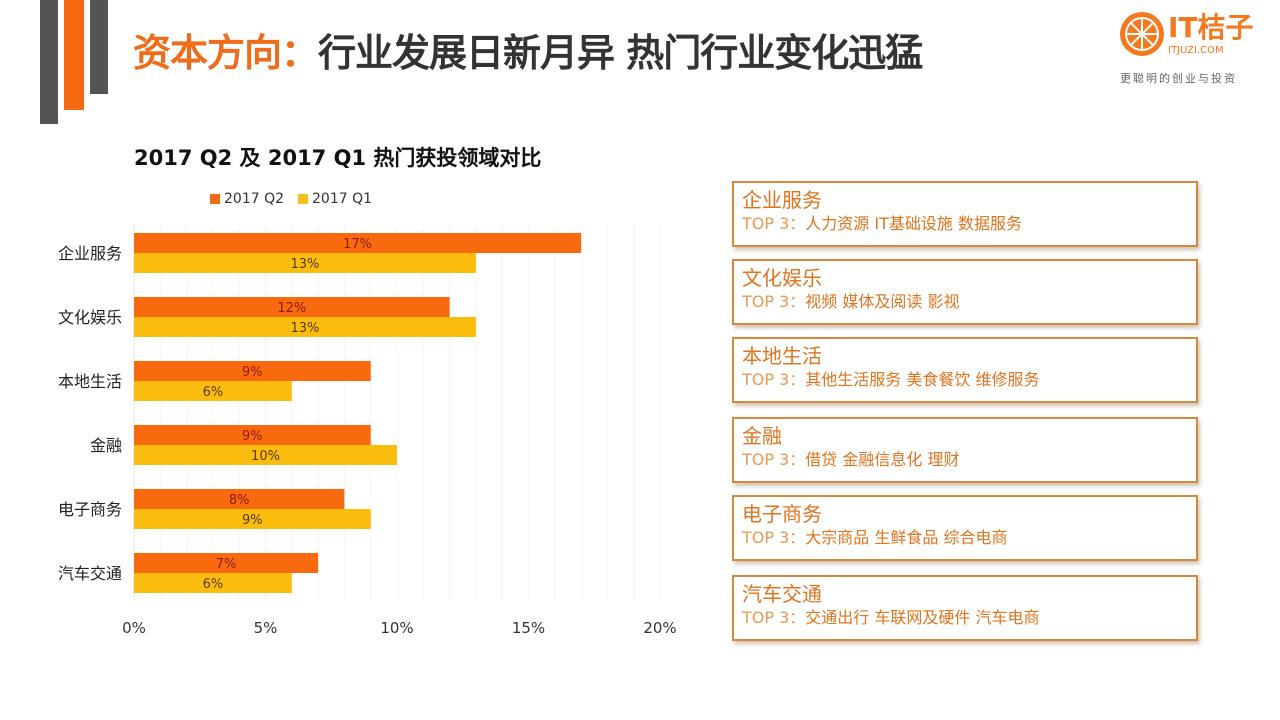 The width and height of the screenshot is (1280, 720). I want to click on legend-item-q1: 2017 Q1, so click(335, 199).